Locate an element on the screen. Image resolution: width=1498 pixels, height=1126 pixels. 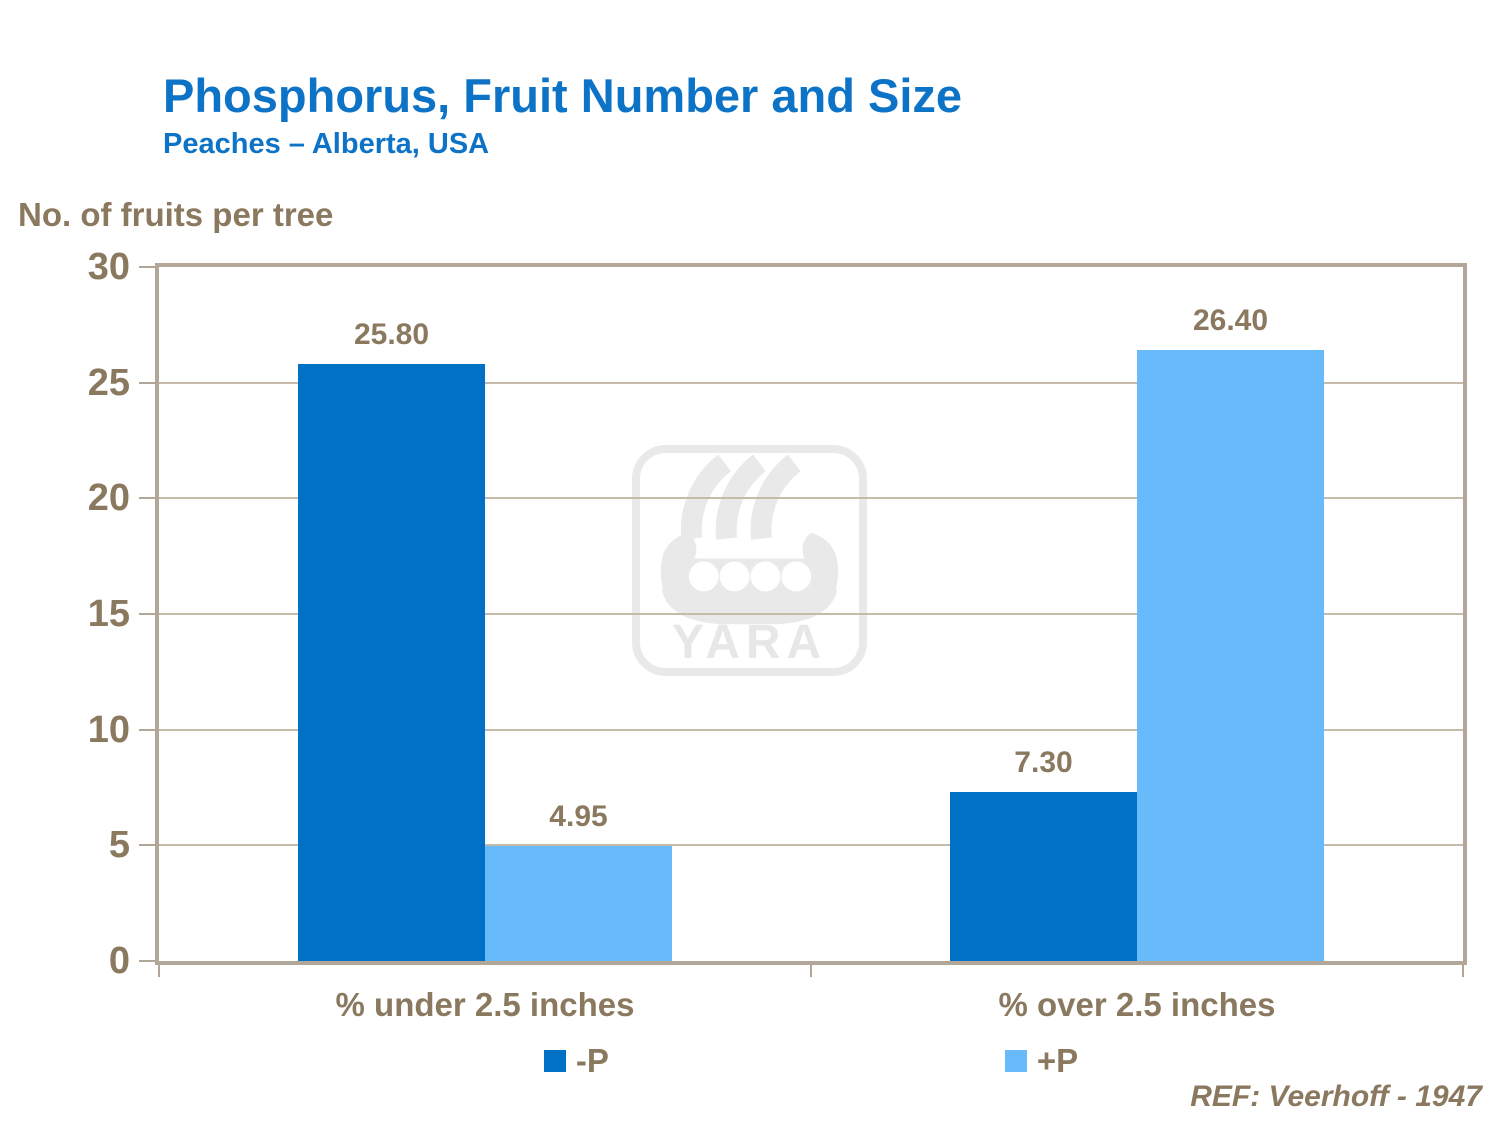
bar-+P-2 is located at coordinates (1230, 655).